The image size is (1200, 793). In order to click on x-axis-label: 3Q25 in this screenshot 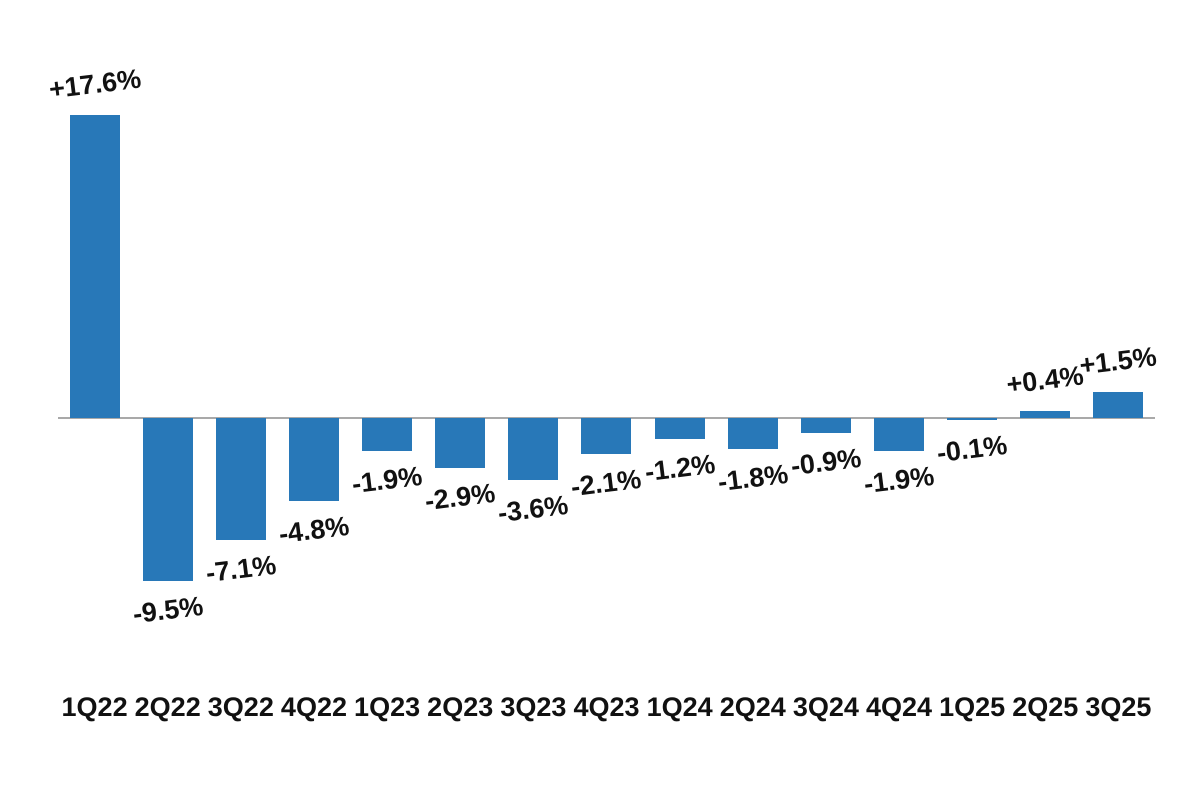, I will do `click(1118, 707)`.